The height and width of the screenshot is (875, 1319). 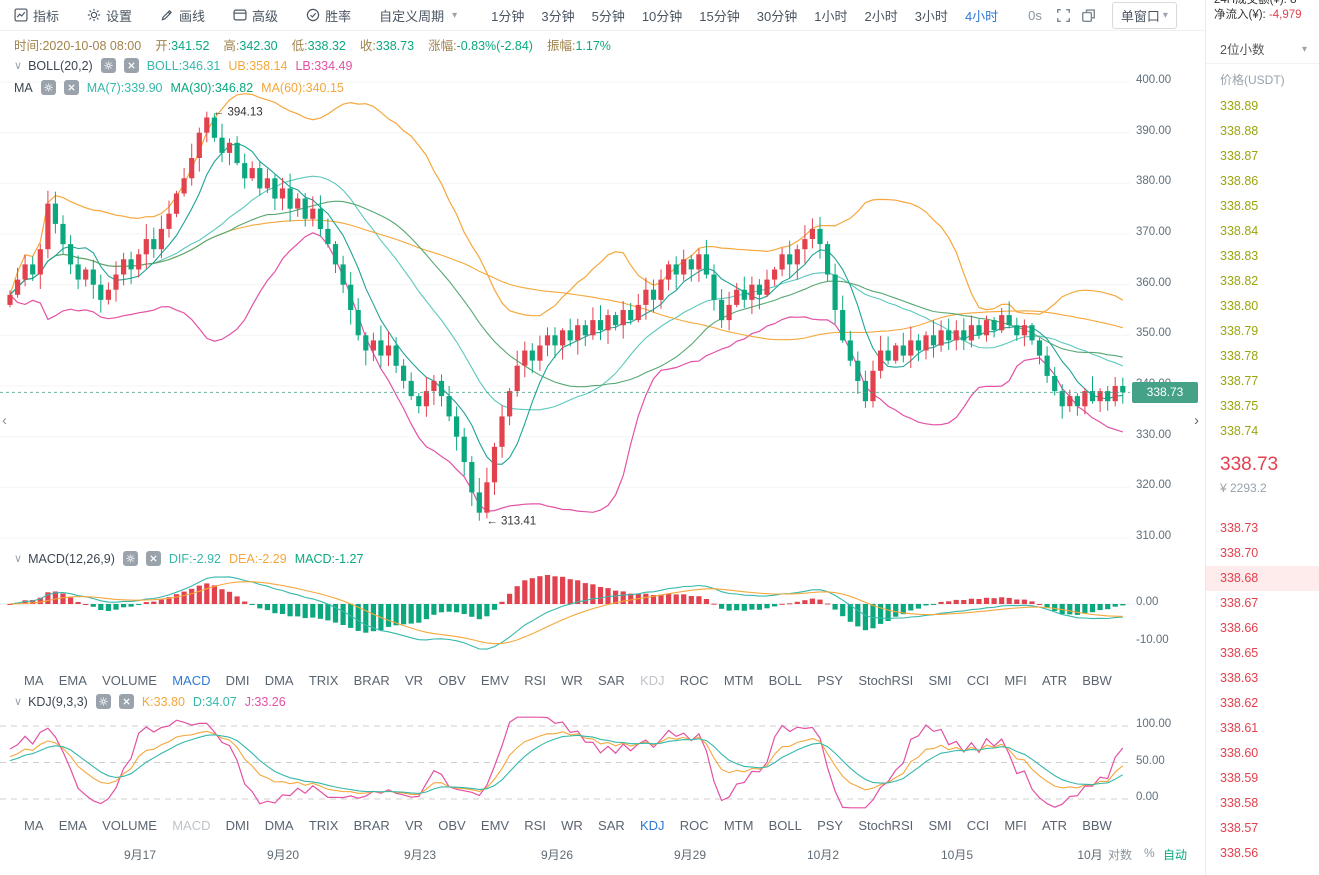 What do you see at coordinates (255, 15) in the screenshot?
I see `toolbar-advanced-button: 高级` at bounding box center [255, 15].